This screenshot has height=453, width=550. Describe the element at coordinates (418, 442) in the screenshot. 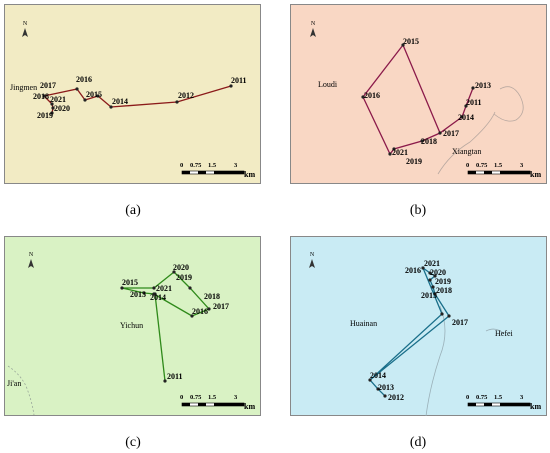

I see `caption-d: (d)` at that location.